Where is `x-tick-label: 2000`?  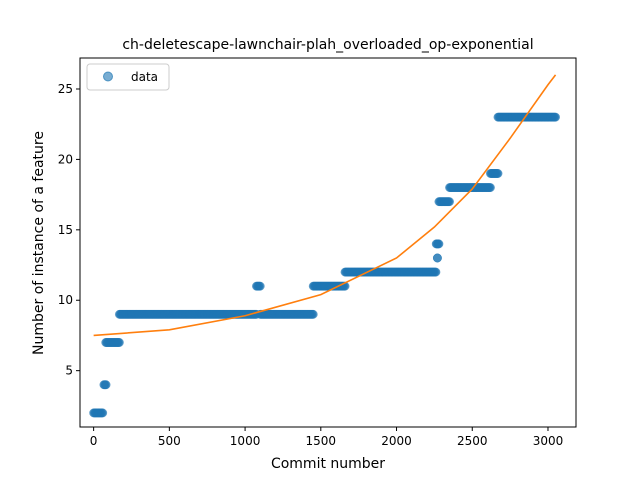
x-tick-label: 2000 is located at coordinates (396, 441).